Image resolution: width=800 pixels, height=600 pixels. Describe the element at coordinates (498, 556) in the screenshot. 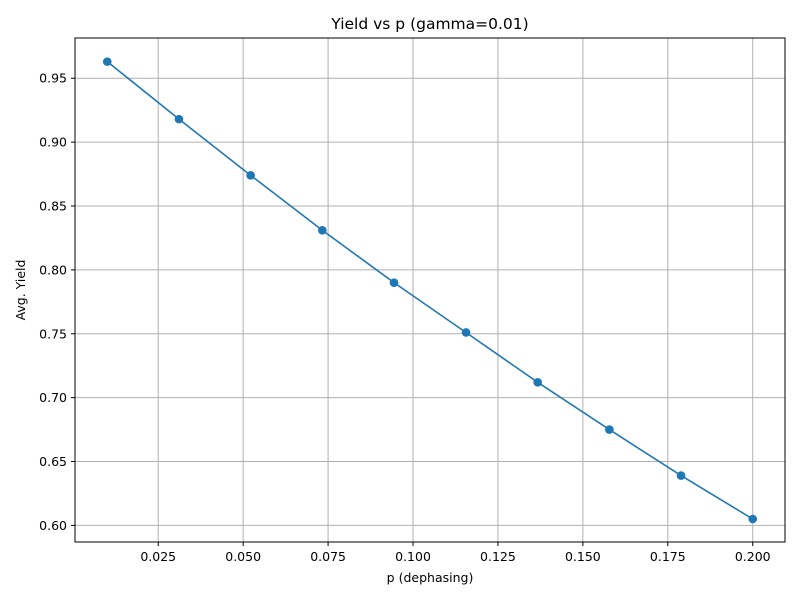

I see `x-tick-label: 0.125` at that location.